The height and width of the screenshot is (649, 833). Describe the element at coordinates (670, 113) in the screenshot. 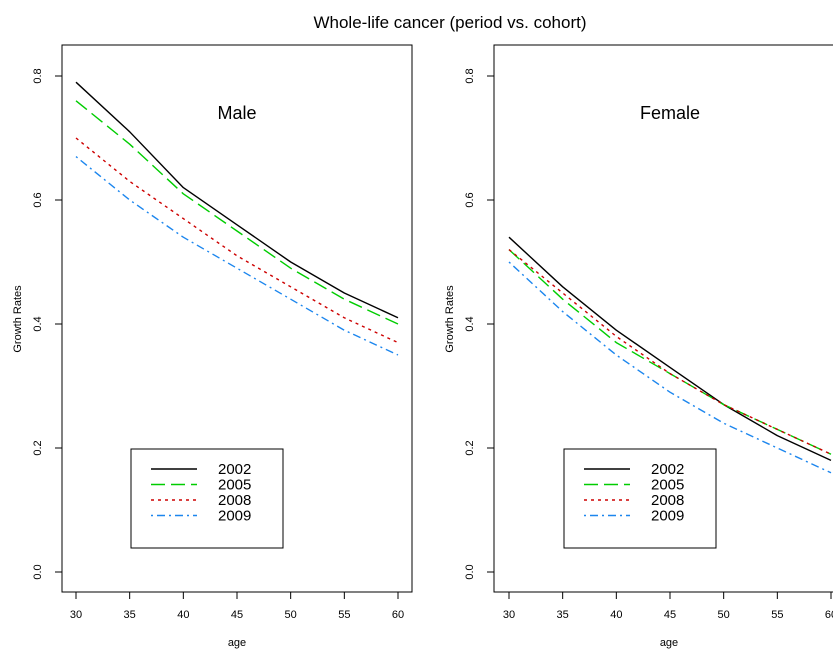

I see `panel-title: Female` at that location.